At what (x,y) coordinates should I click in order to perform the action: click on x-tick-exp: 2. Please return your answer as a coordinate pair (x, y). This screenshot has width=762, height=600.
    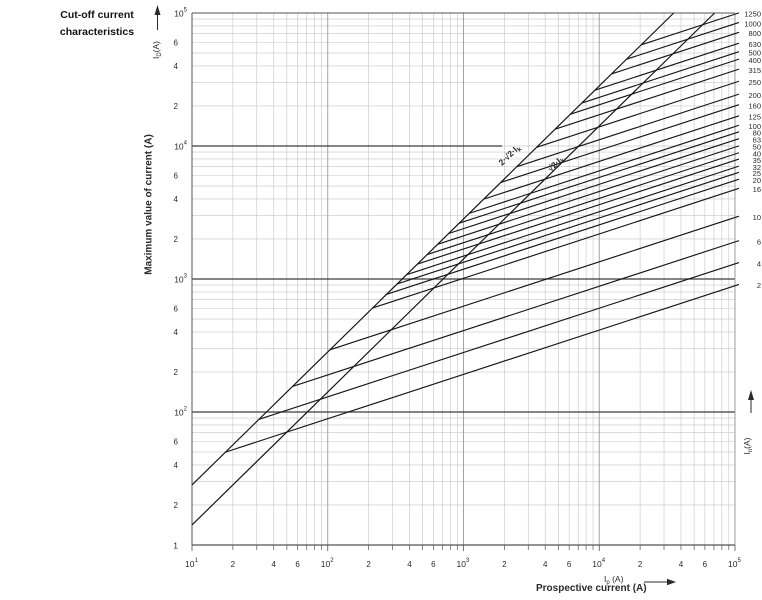
    Looking at the image, I should click on (332, 561).